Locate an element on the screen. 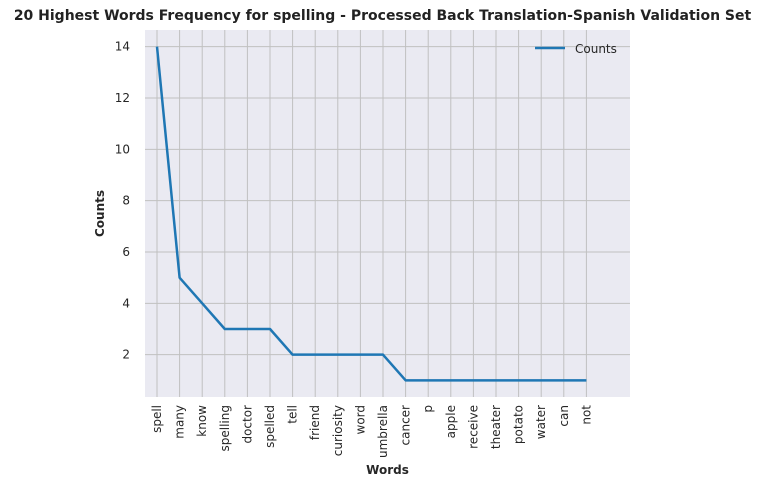 The height and width of the screenshot is (487, 765). x-tick-label: tell is located at coordinates (293, 414).